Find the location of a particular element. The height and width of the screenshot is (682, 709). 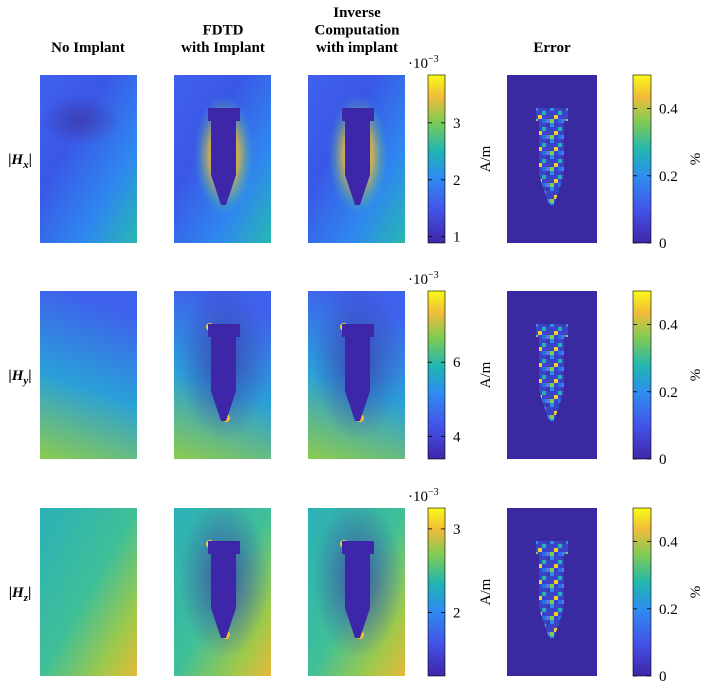

row-label-subscript: y is located at coordinates (24, 381).